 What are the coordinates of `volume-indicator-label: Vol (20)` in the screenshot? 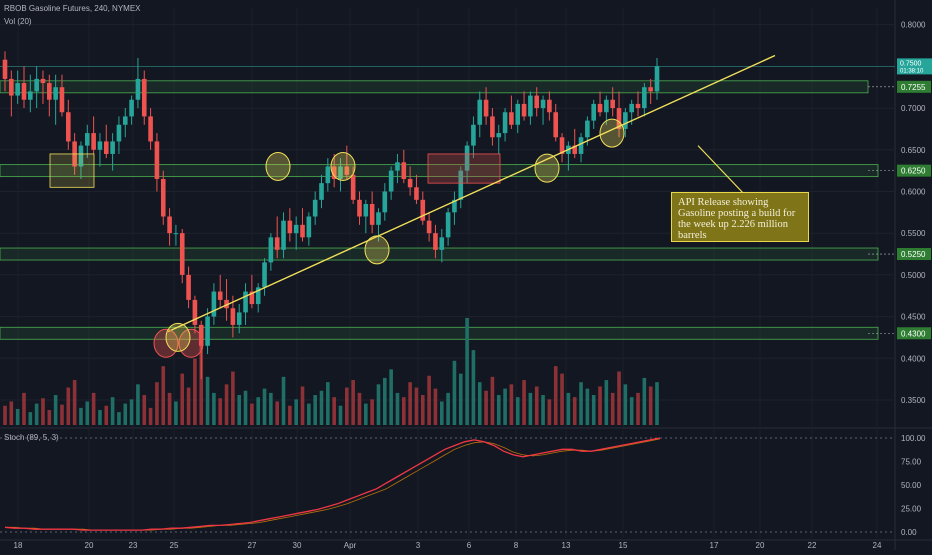 It's located at (18, 21).